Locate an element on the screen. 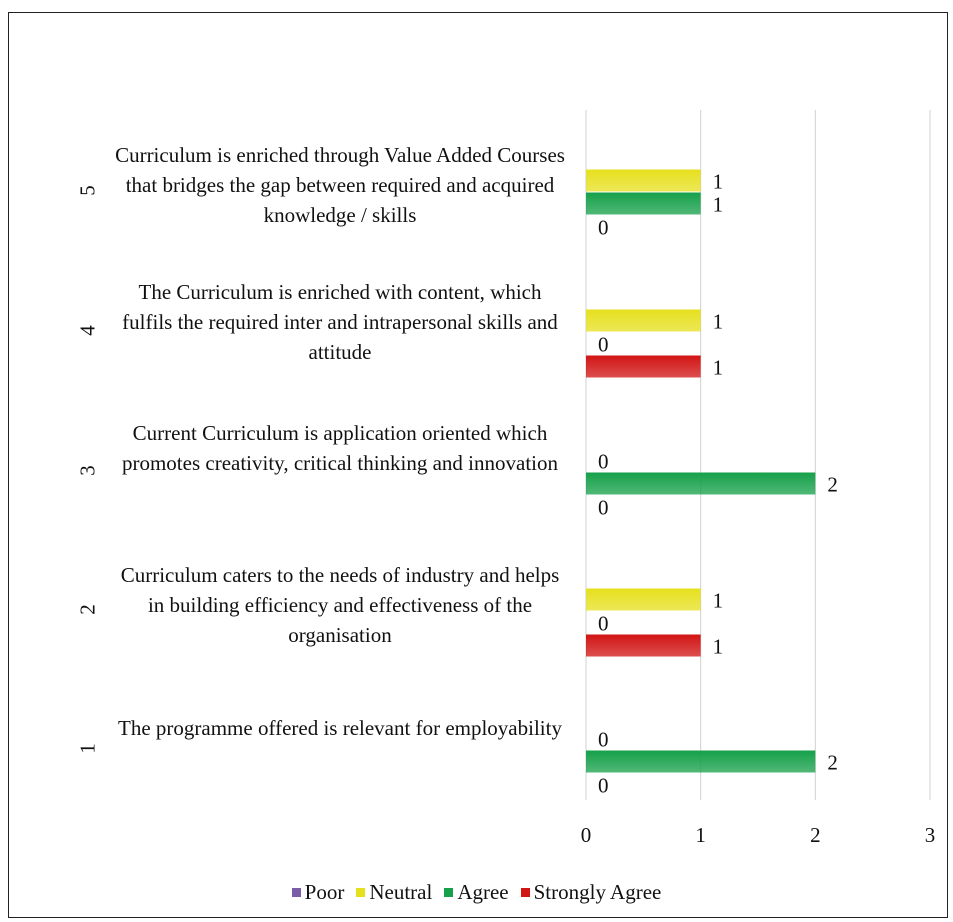  legend-item-agree: Agree is located at coordinates (476, 892).